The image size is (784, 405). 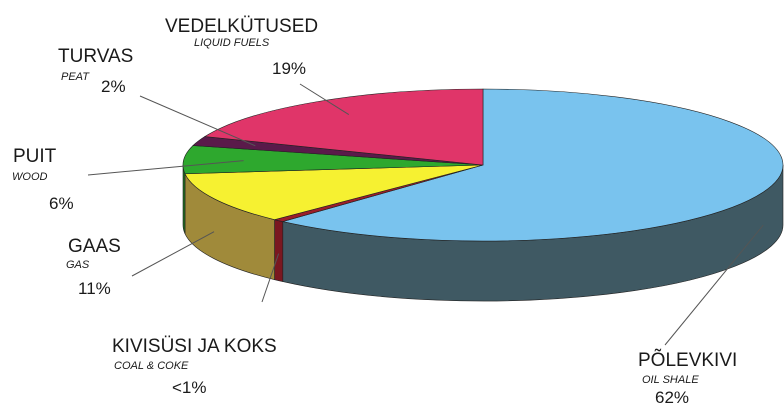 What do you see at coordinates (95, 56) in the screenshot?
I see `peat-label: TURVAS` at bounding box center [95, 56].